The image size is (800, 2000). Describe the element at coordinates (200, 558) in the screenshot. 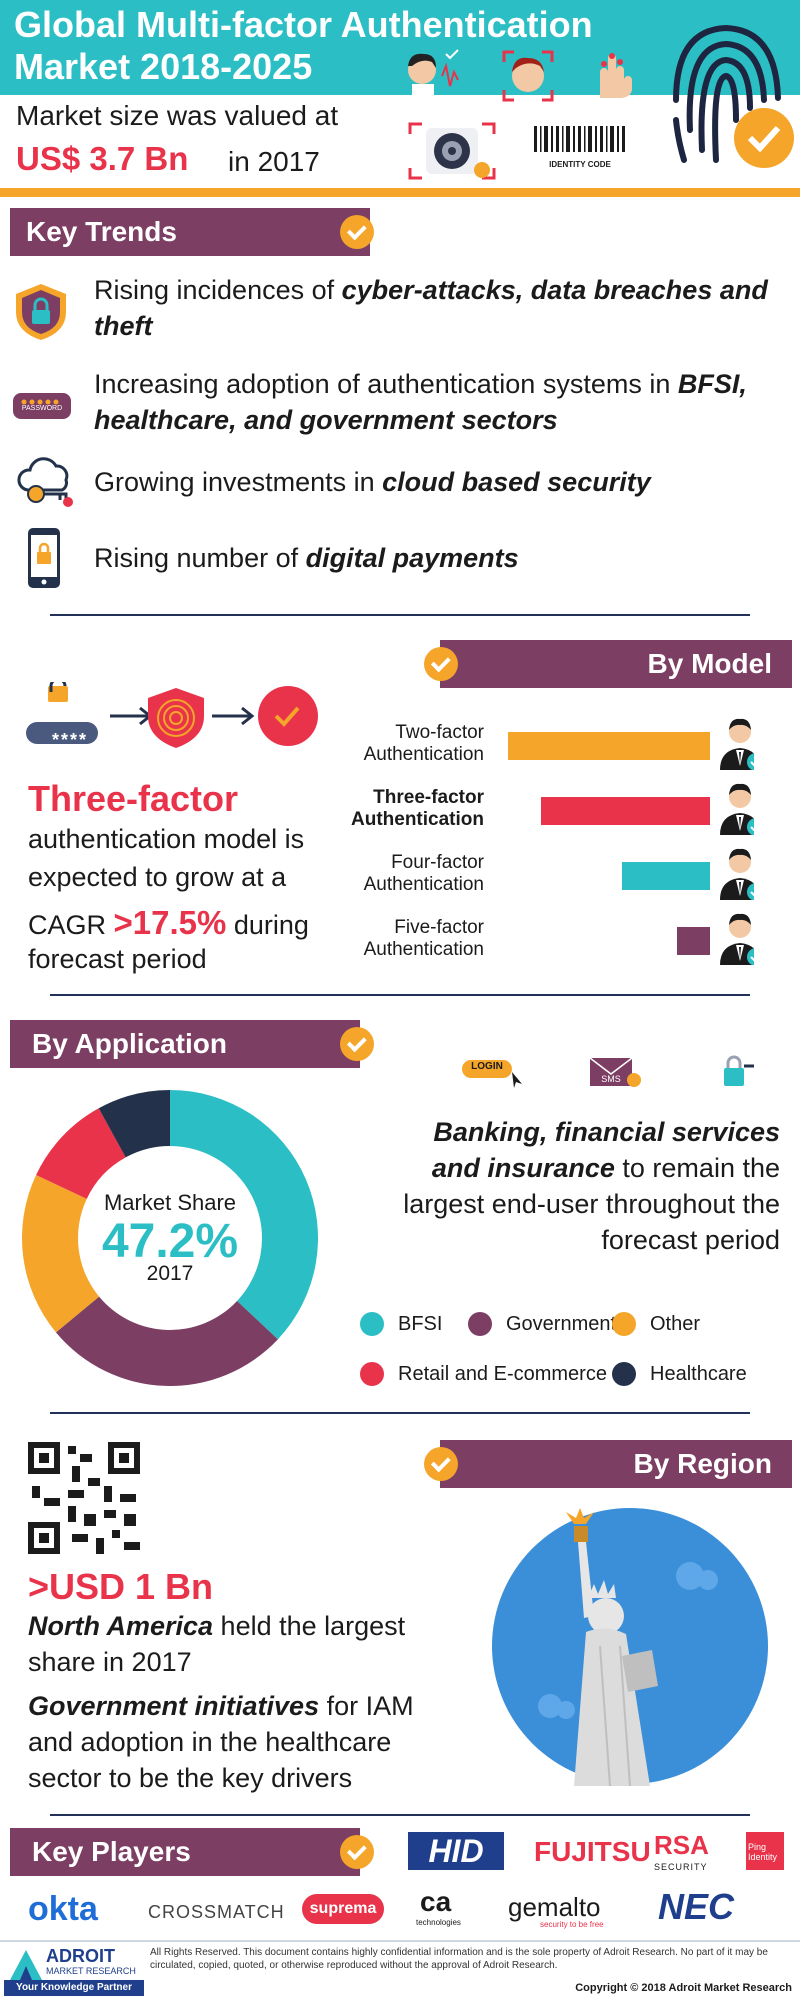

I see `trend-text: Rising number of` at that location.